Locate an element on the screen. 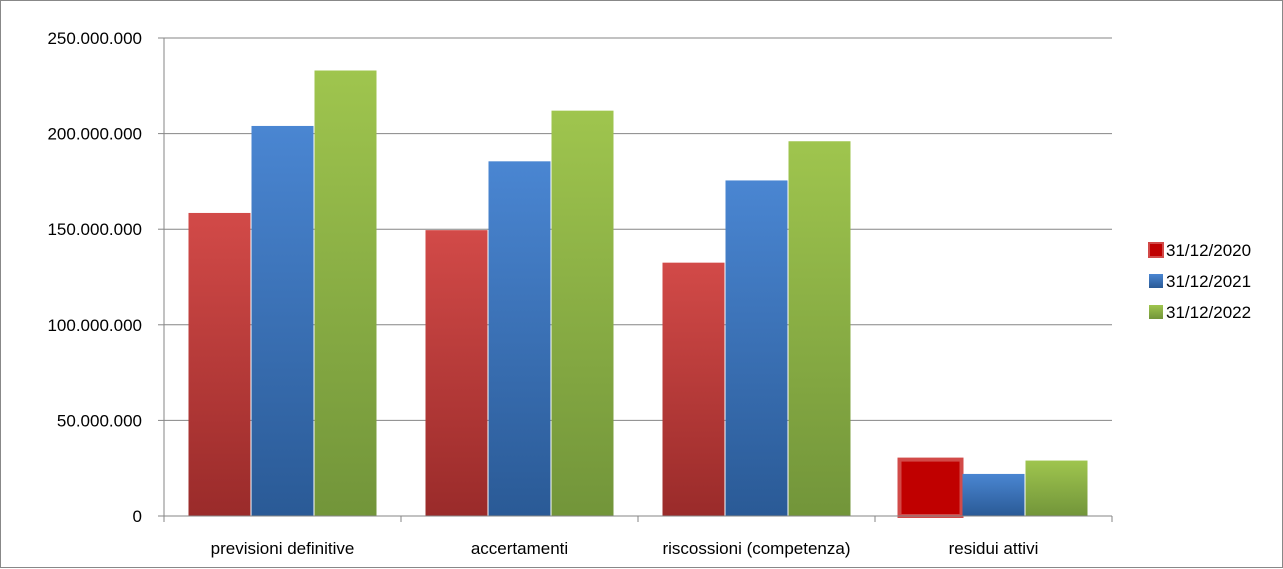  bar-31-12-2021-riscossioni-competenza- is located at coordinates (756, 348).